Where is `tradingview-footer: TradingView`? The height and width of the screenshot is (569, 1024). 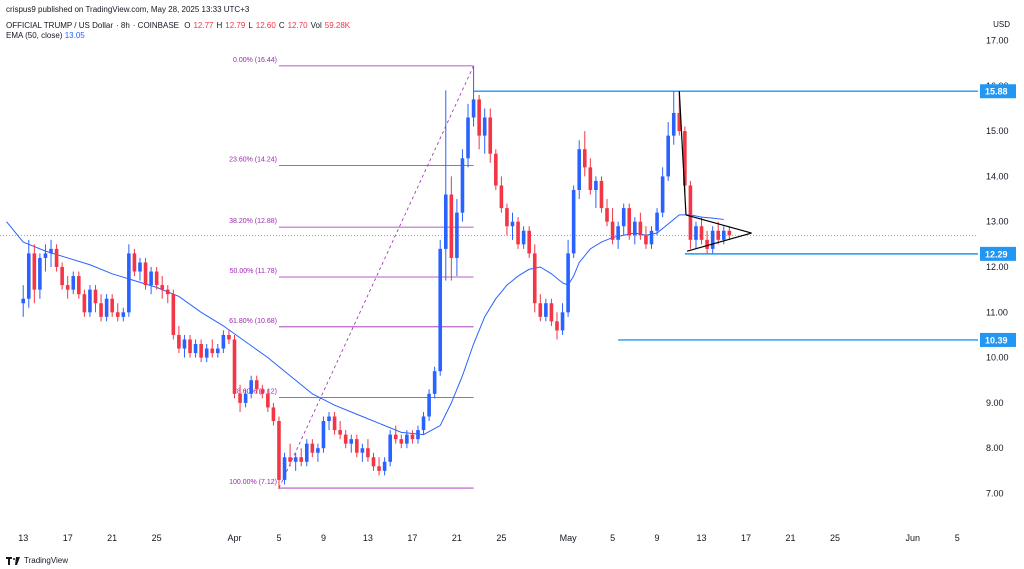
tradingview-footer: TradingView is located at coordinates (37, 560).